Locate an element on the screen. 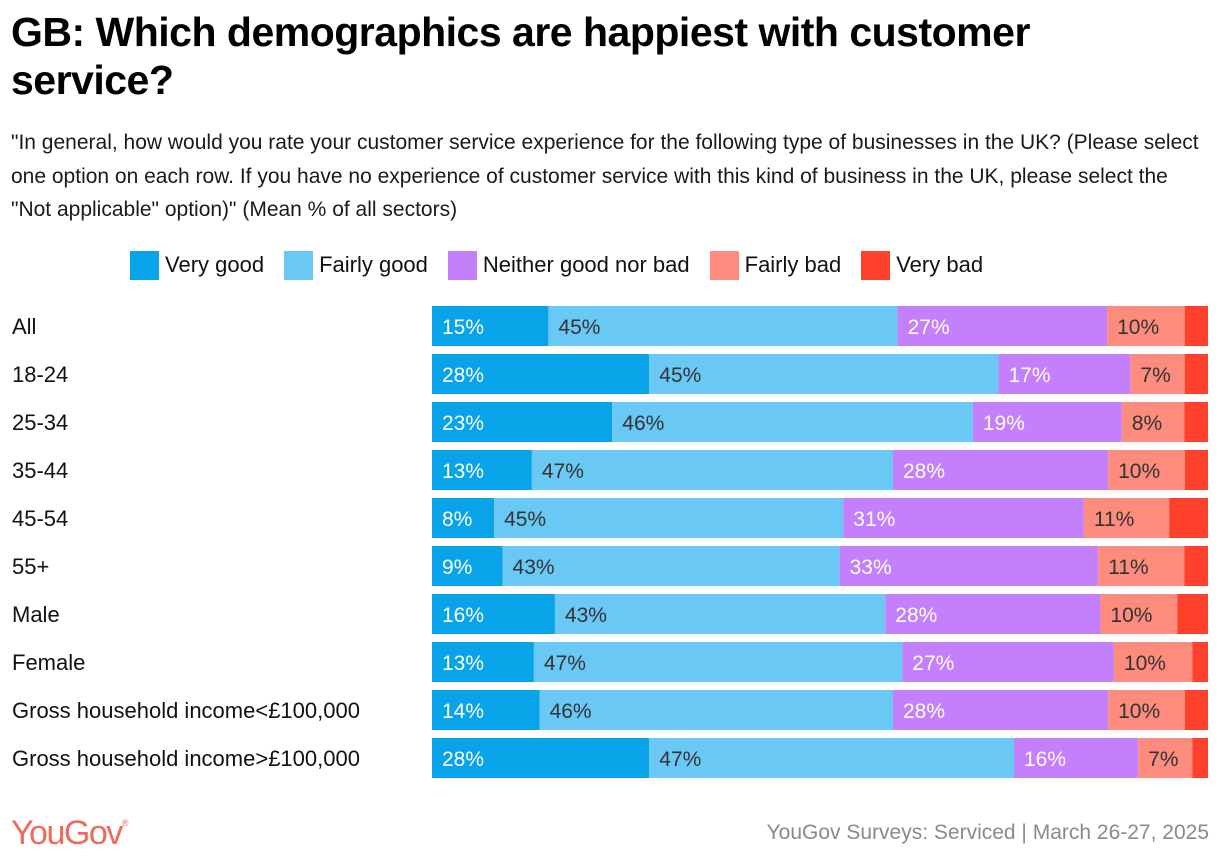  category-label: 18-24 is located at coordinates (40, 374).